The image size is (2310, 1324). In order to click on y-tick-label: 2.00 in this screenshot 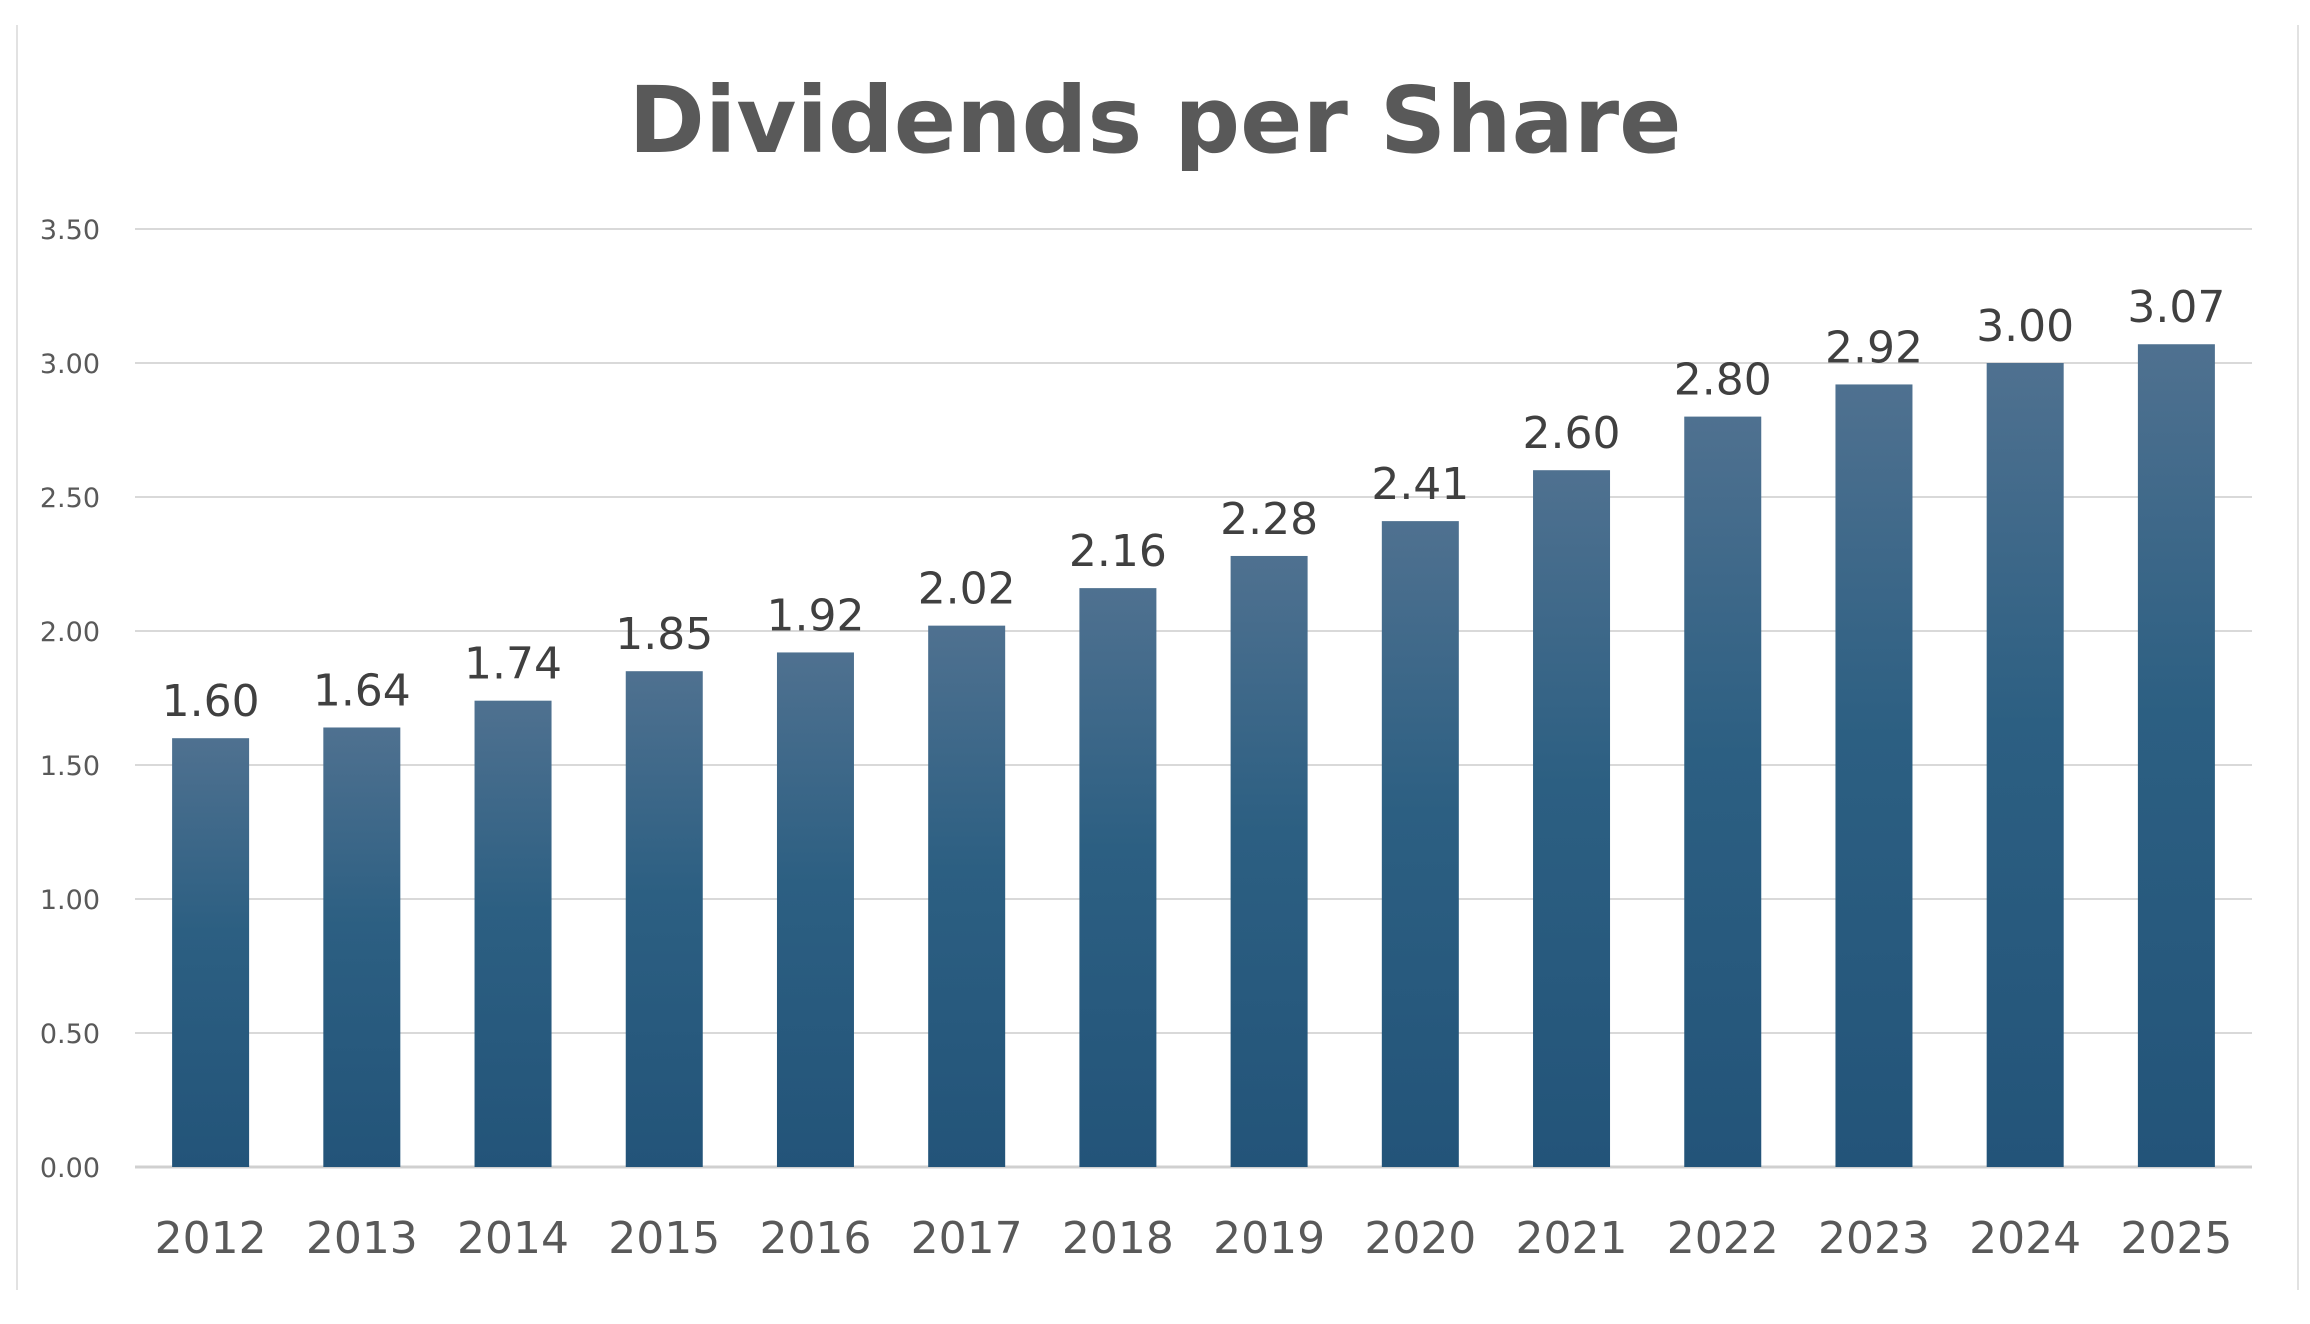, I will do `click(70, 632)`.